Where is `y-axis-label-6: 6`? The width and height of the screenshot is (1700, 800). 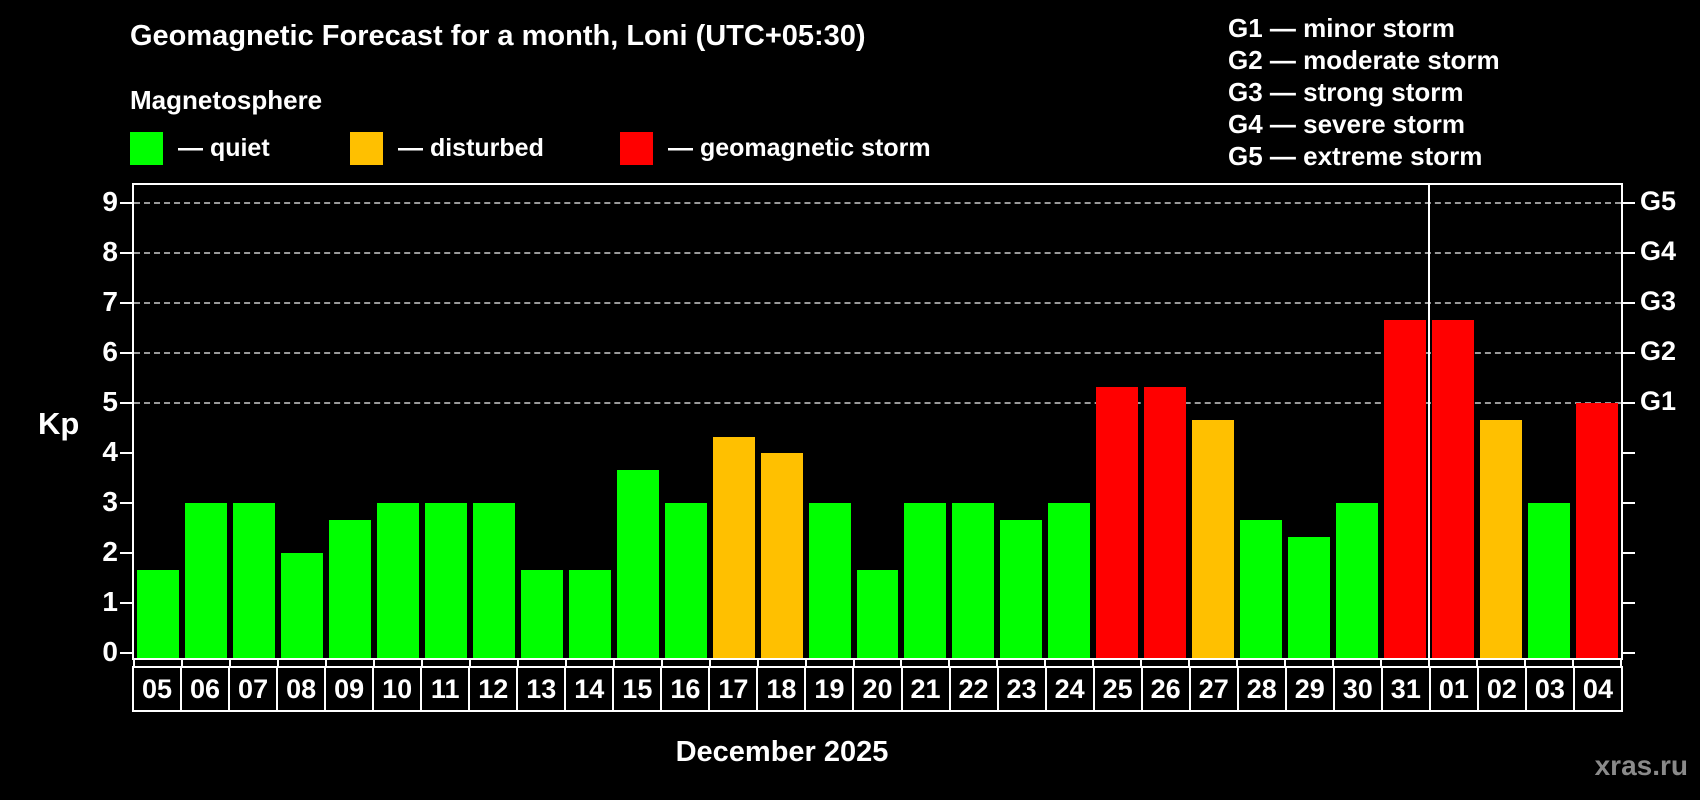 y-axis-label-6: 6 is located at coordinates (110, 351).